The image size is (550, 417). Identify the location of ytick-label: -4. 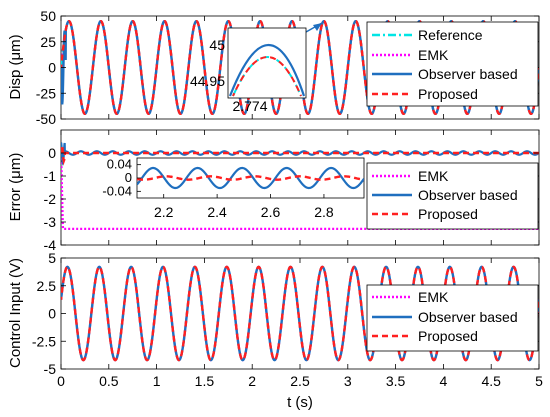
(50, 245).